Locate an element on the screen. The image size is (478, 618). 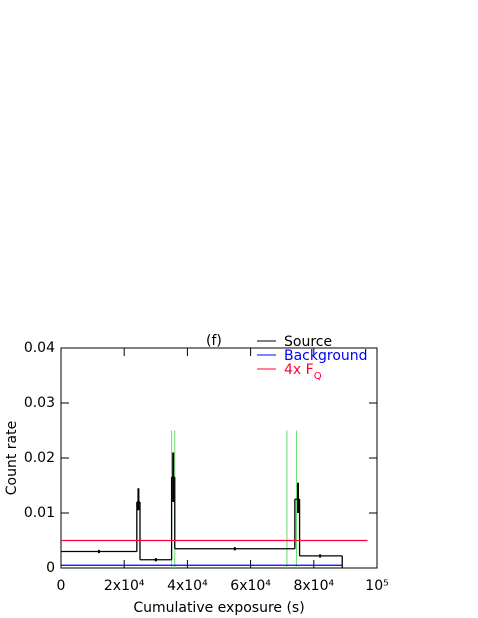
annotation: (f) is located at coordinates (214, 341).